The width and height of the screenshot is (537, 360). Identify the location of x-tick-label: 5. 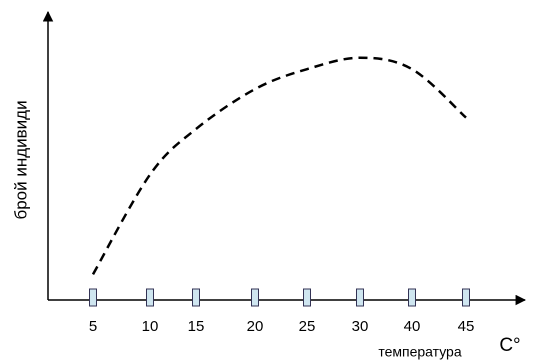
(93, 326).